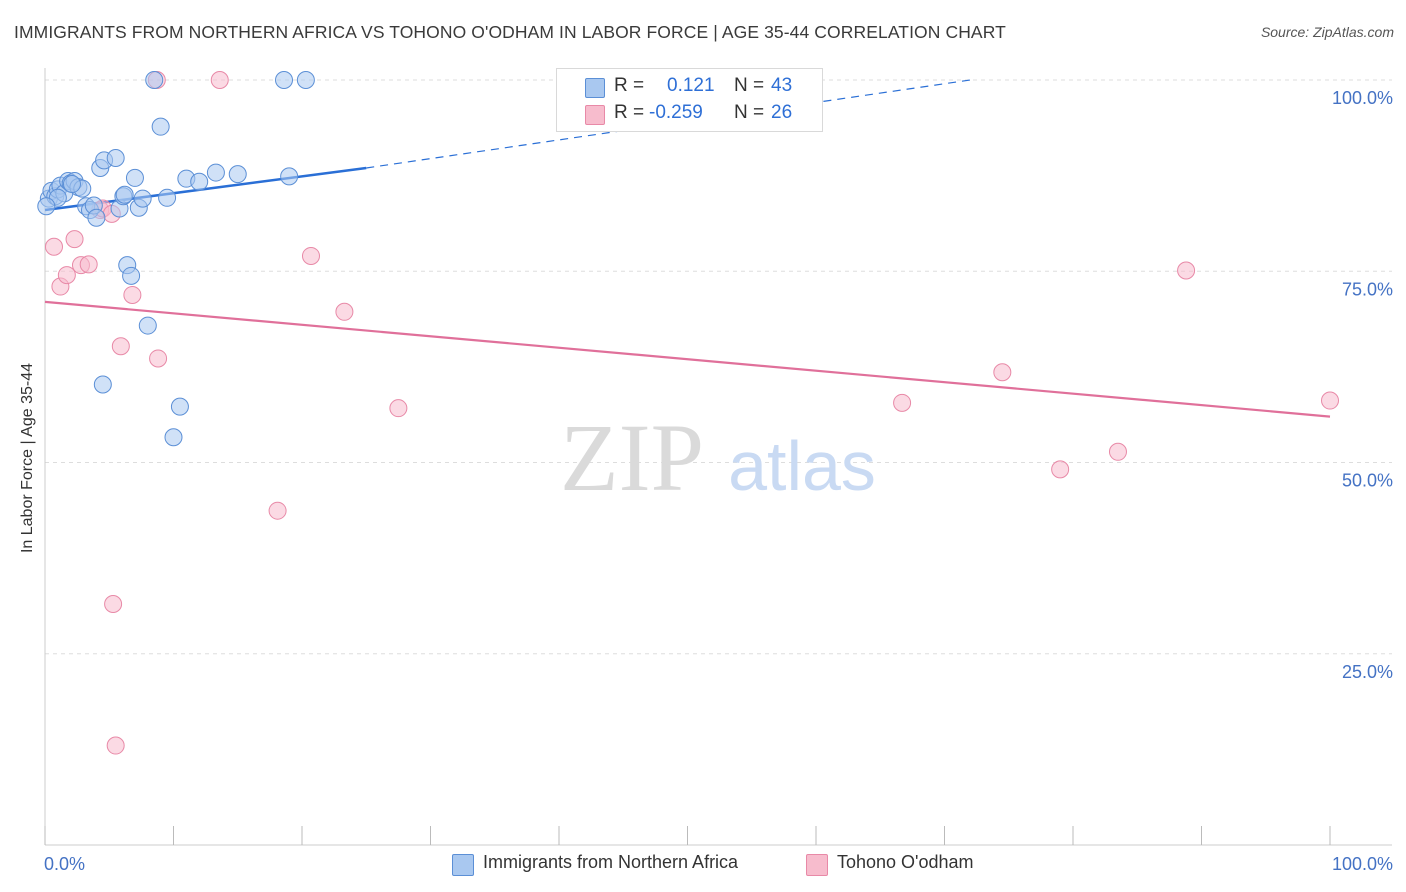 The image size is (1406, 892). I want to click on legend-label: Tohono O'odham, so click(905, 862).